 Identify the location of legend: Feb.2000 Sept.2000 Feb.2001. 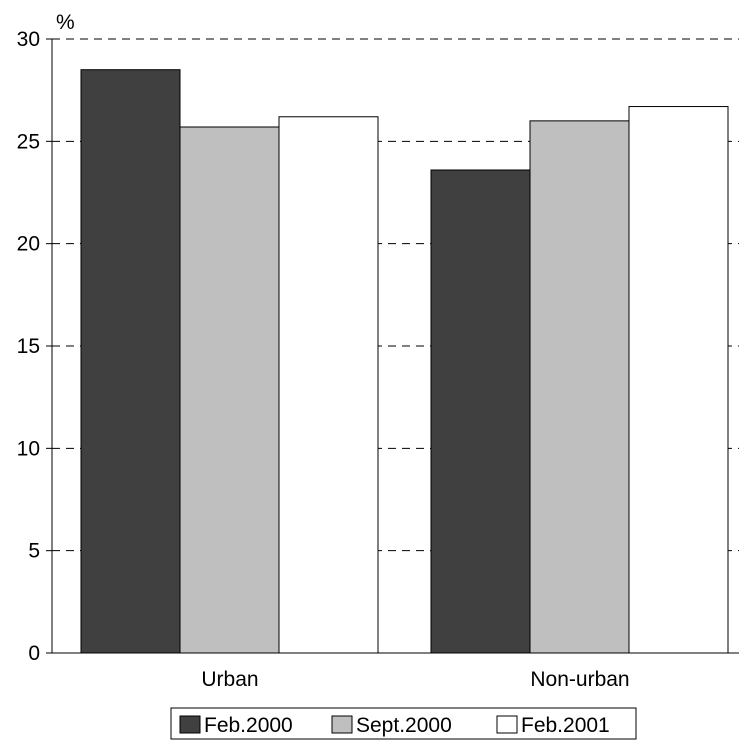
(403, 723).